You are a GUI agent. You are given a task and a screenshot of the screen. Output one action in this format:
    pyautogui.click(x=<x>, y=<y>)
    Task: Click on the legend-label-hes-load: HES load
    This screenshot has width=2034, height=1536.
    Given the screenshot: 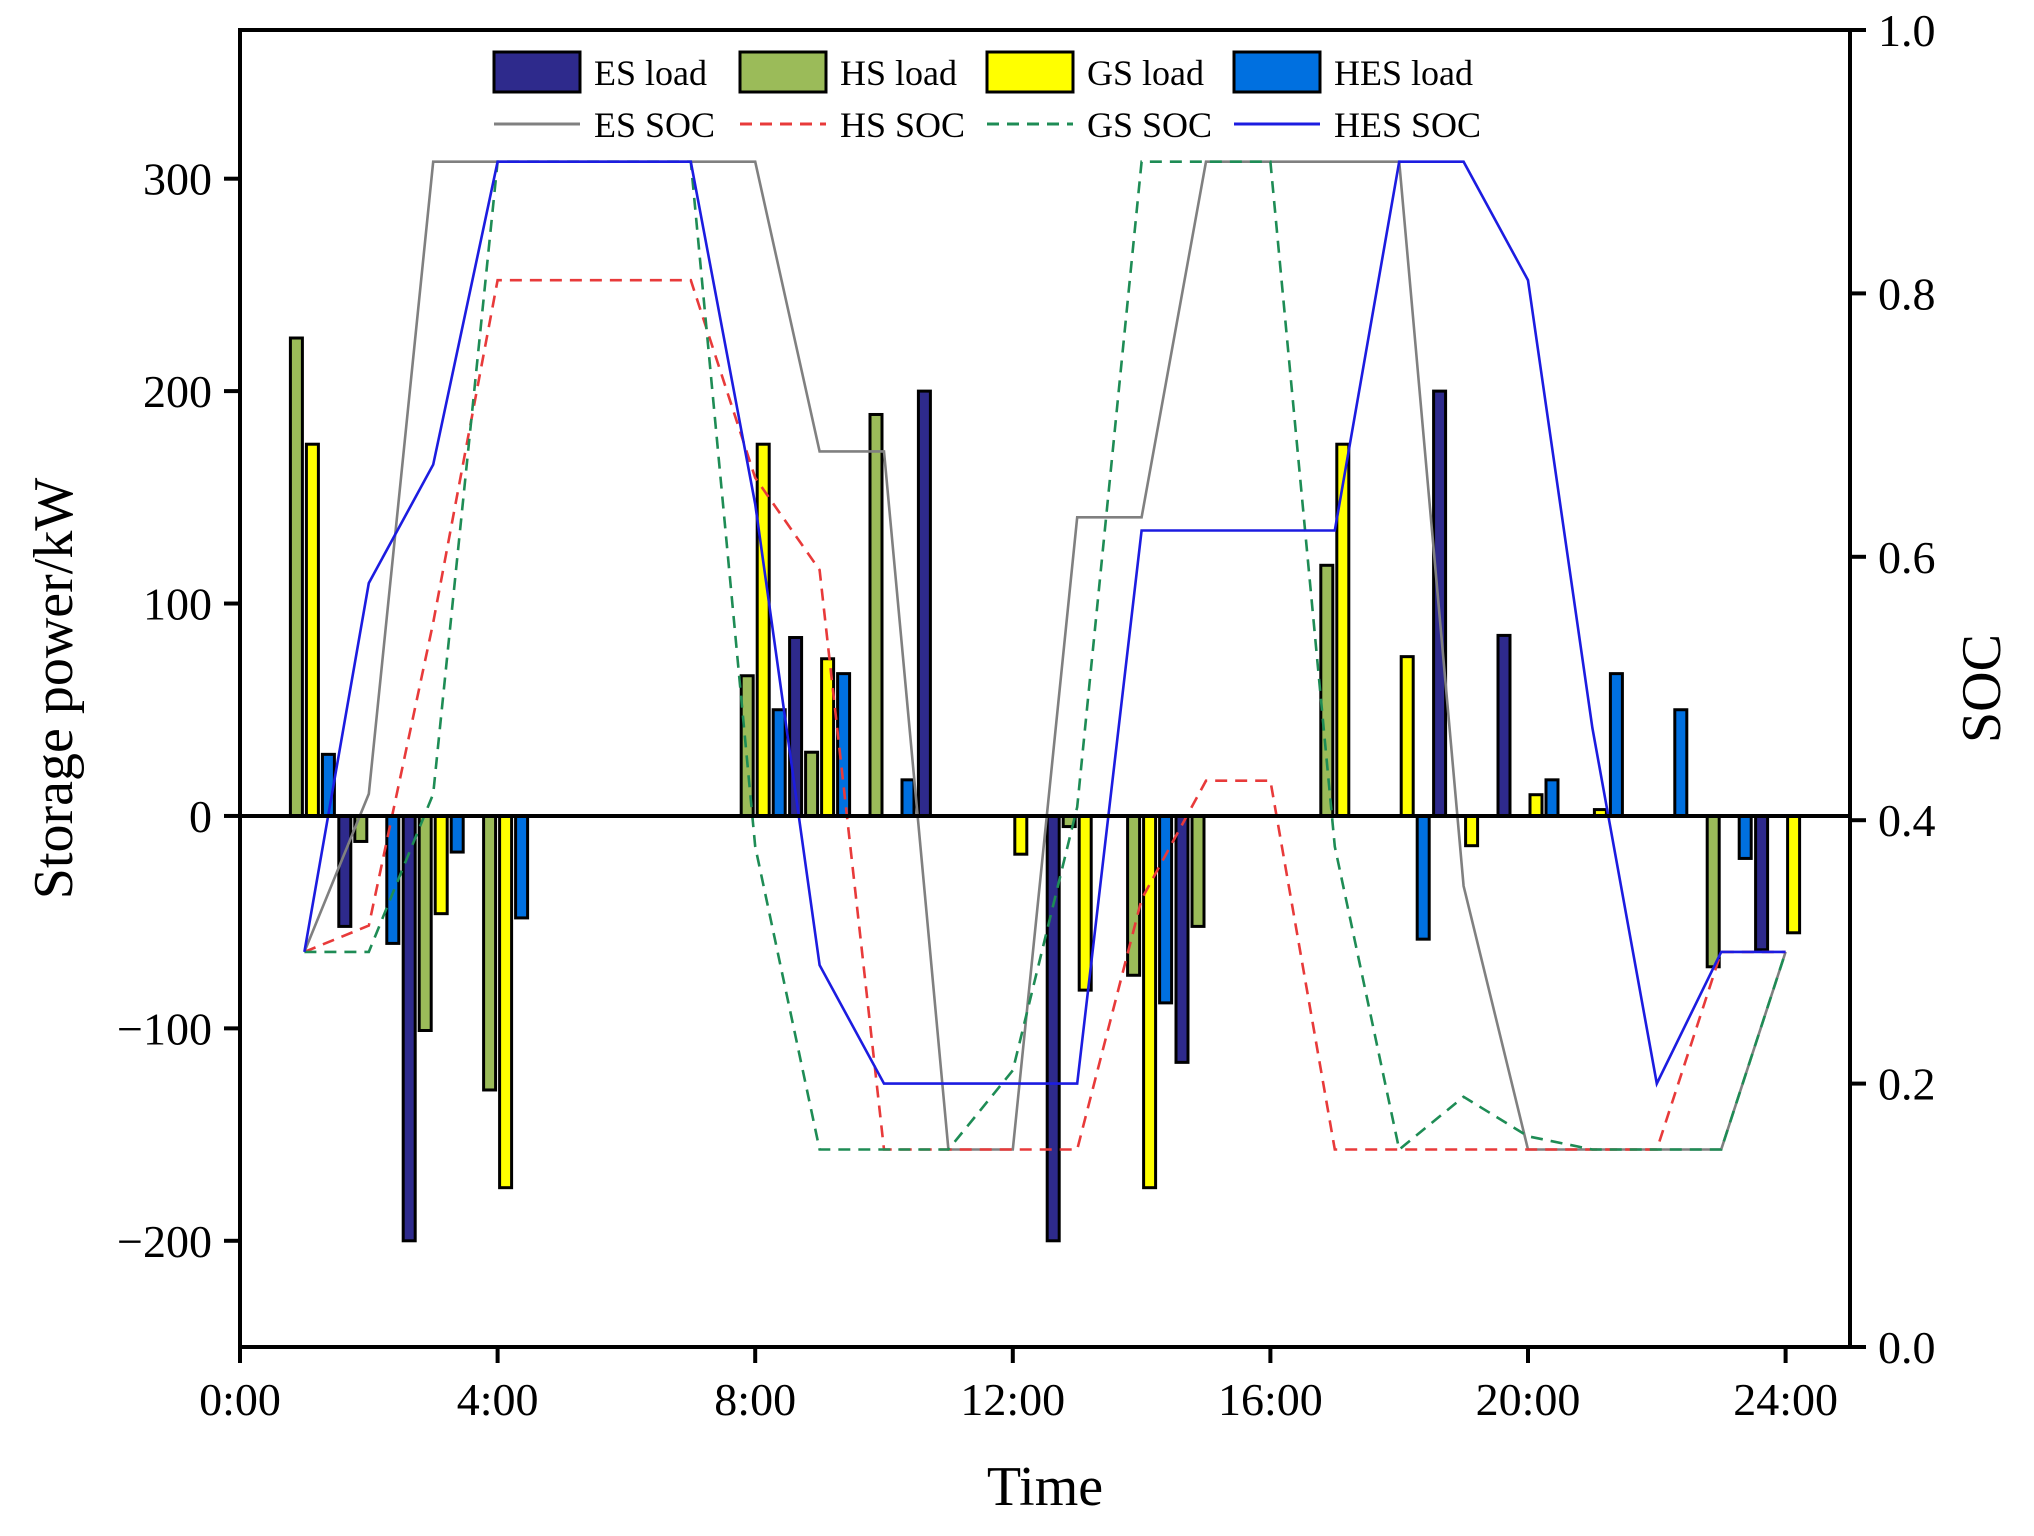 What is the action you would take?
    pyautogui.click(x=1403, y=73)
    